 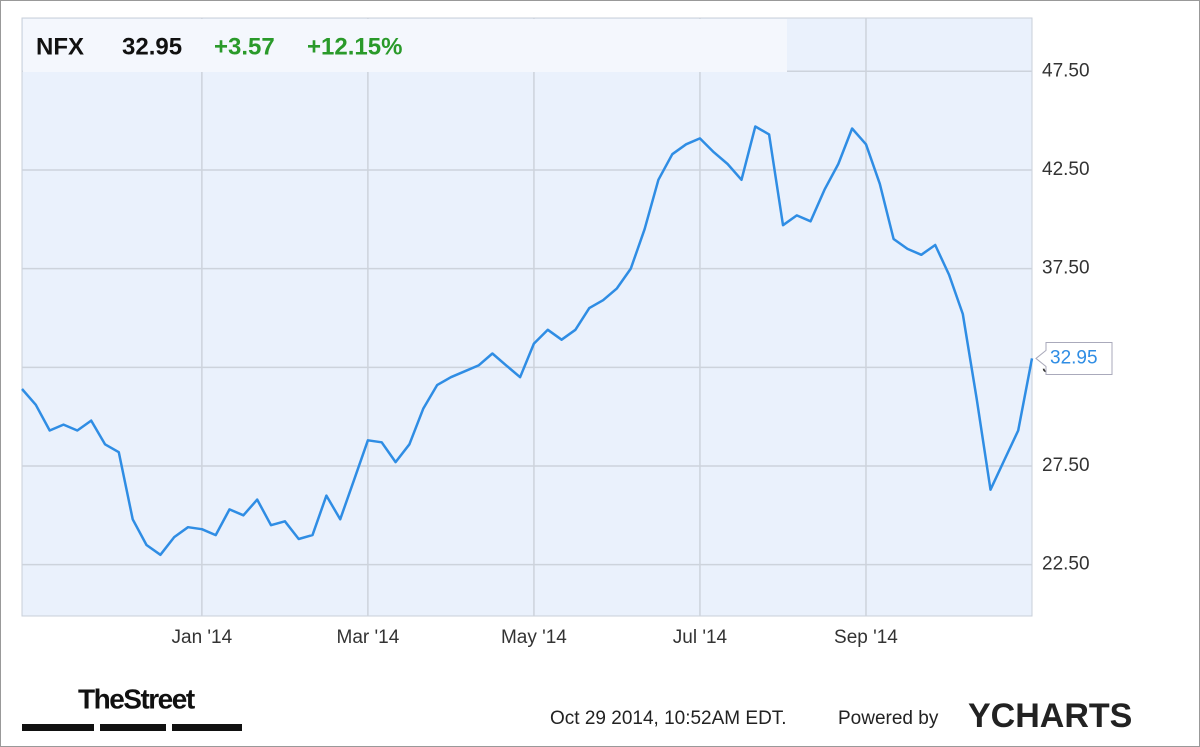 I want to click on powered-by: Powered by, so click(x=888, y=718).